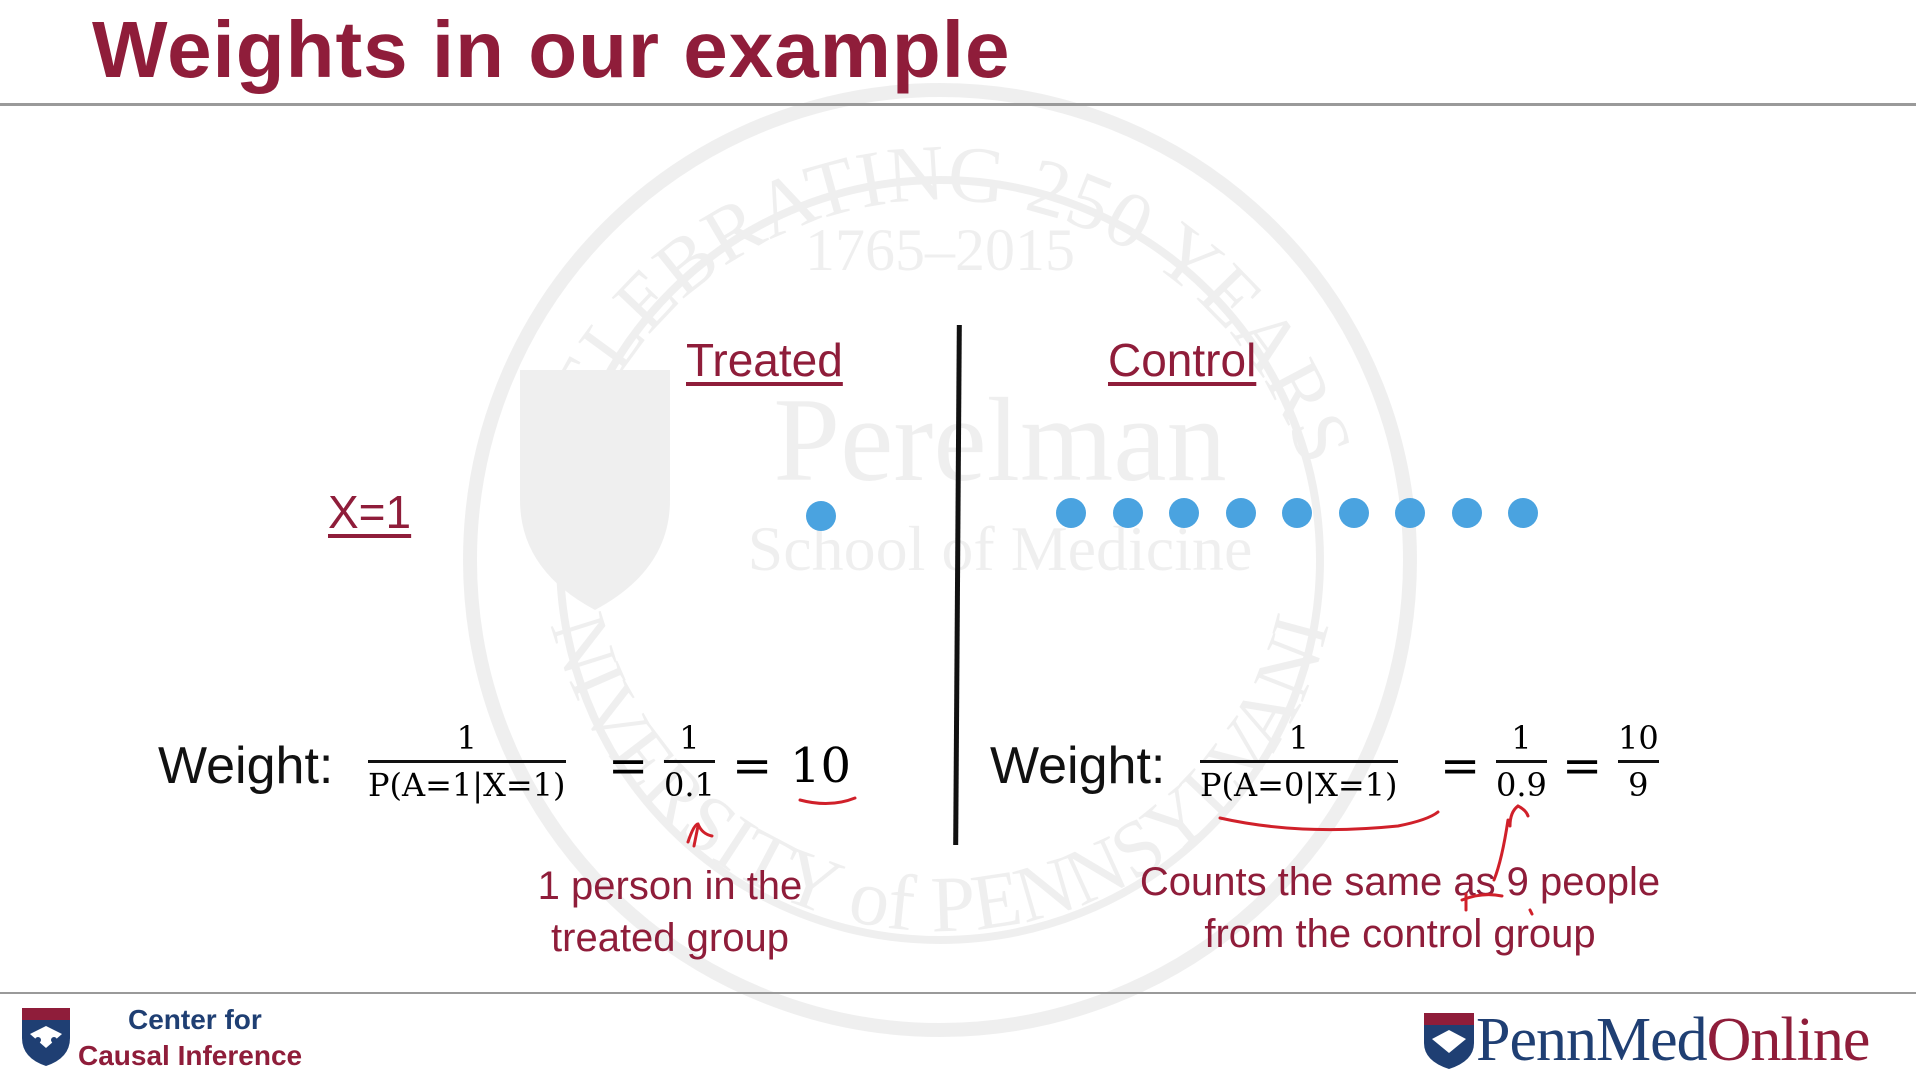  I want to click on treated-fraction-1: 1 P(A=1|X=1), so click(467, 761).